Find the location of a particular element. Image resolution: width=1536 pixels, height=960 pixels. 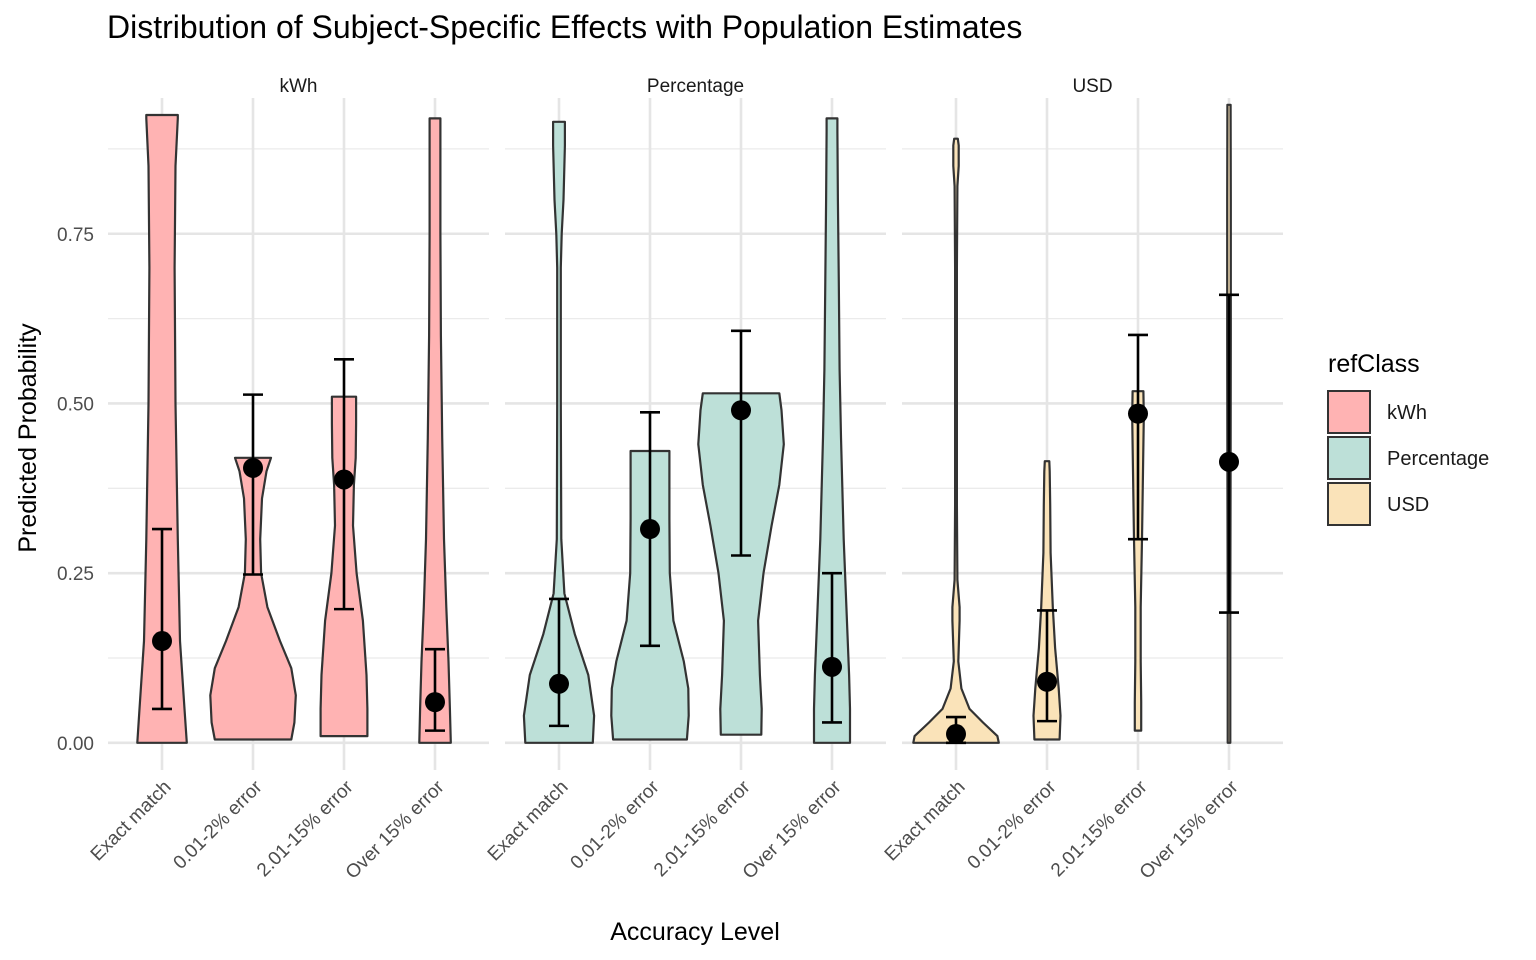

facet-strip-label: kWh is located at coordinates (299, 86).